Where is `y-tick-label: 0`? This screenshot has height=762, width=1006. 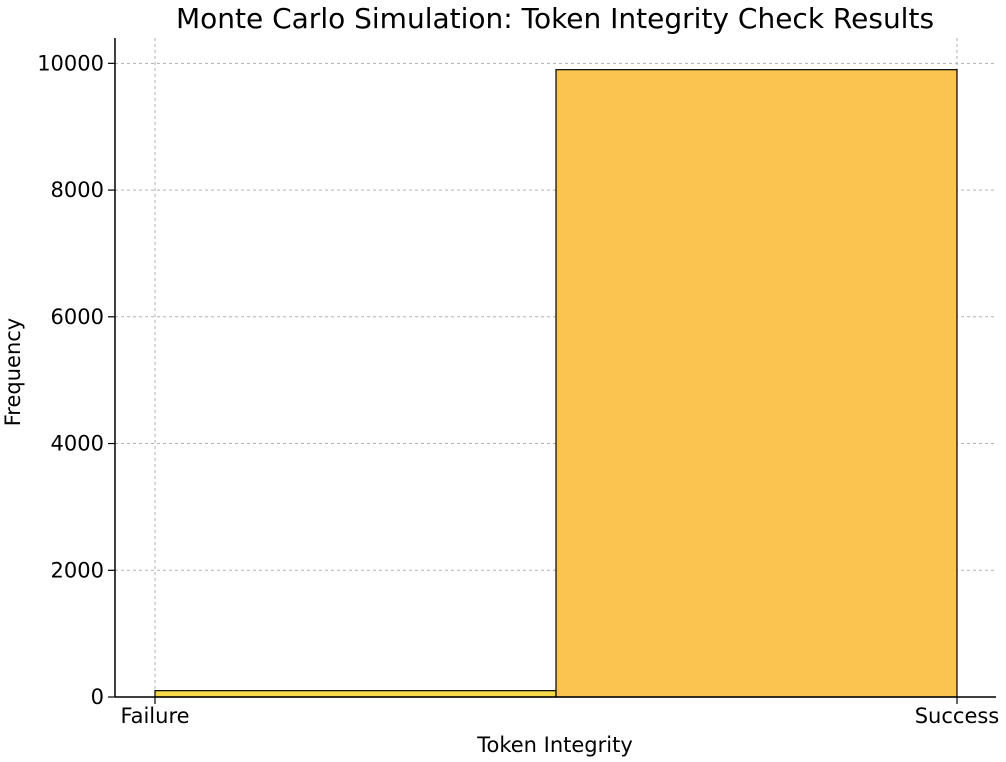 y-tick-label: 0 is located at coordinates (97, 697).